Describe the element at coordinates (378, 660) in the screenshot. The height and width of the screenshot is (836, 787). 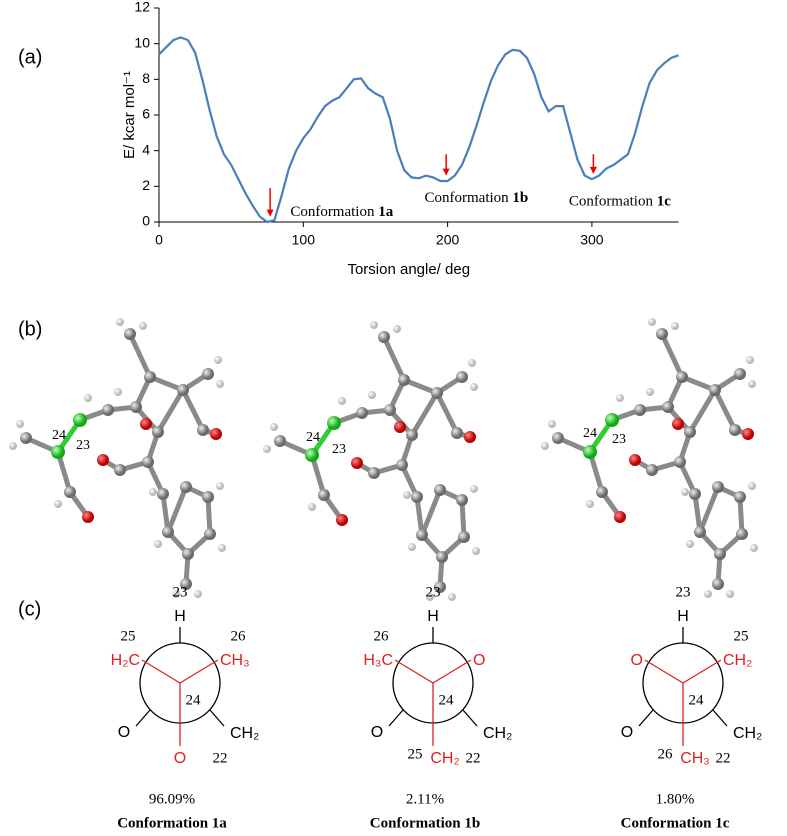
I see `front-left: H₃C` at that location.